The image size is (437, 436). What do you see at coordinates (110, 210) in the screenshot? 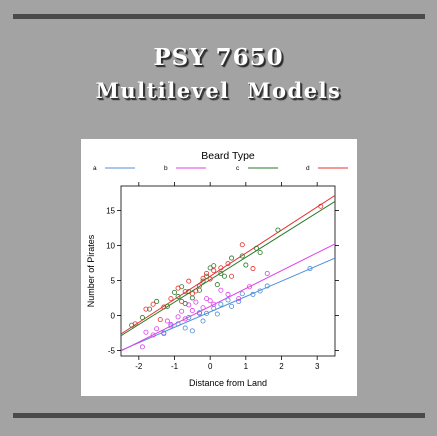
I see `y-tick-label: 15` at bounding box center [110, 210].